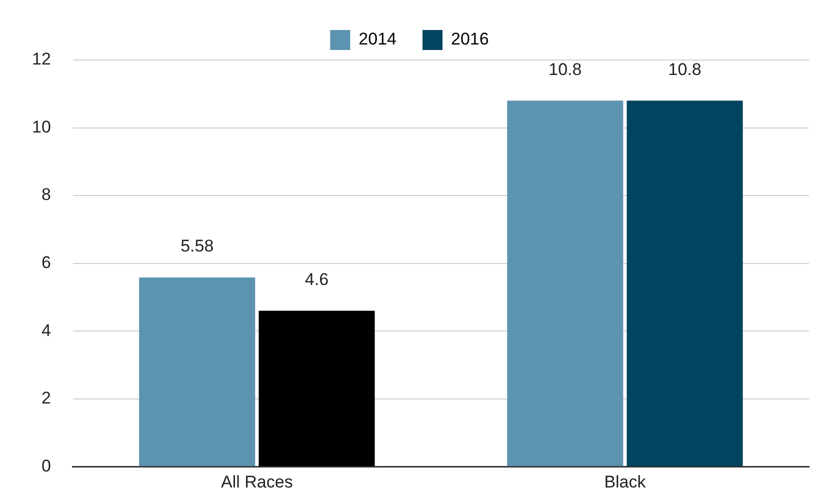  I want to click on y-tick-label: 8, so click(46, 194).